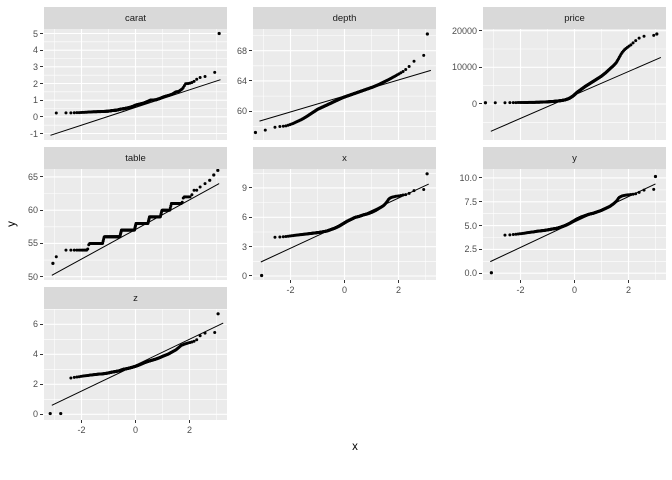 The image size is (672, 480). I want to click on x-axis-title: x, so click(355, 447).